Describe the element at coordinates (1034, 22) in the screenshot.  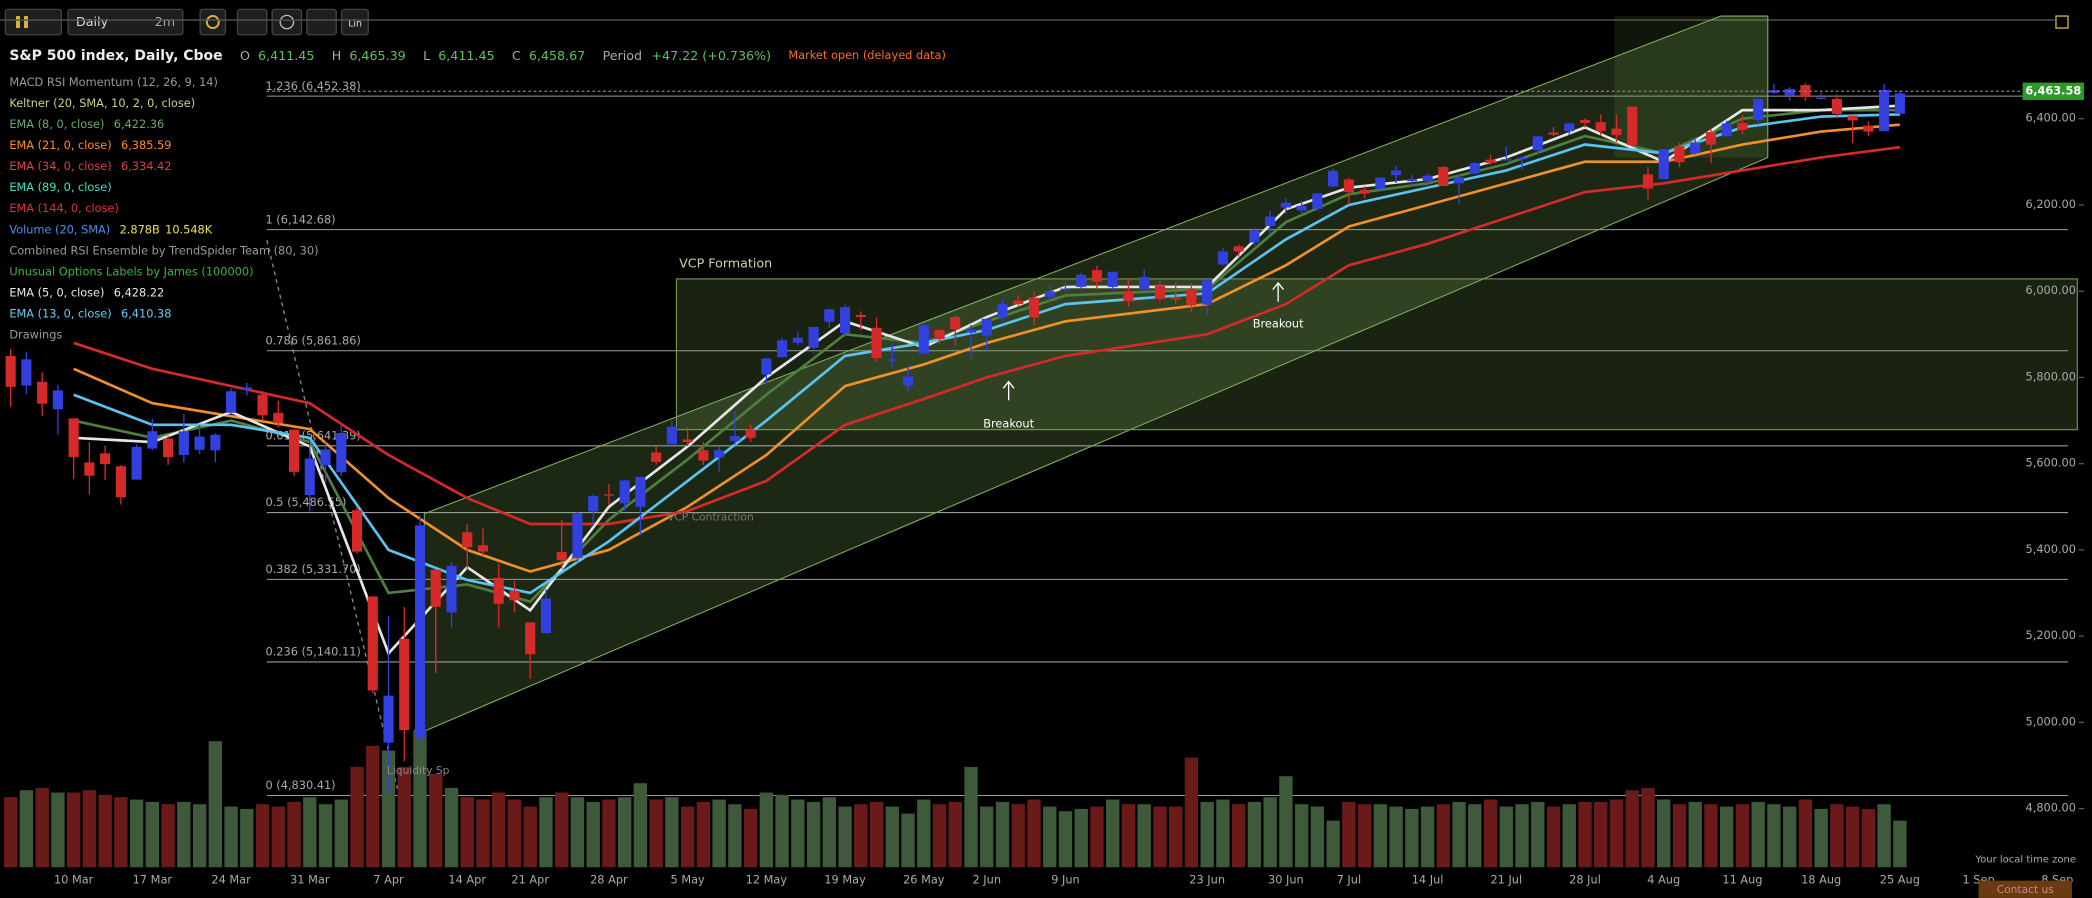
I see `toolbar: Daily 2m Lin` at that location.